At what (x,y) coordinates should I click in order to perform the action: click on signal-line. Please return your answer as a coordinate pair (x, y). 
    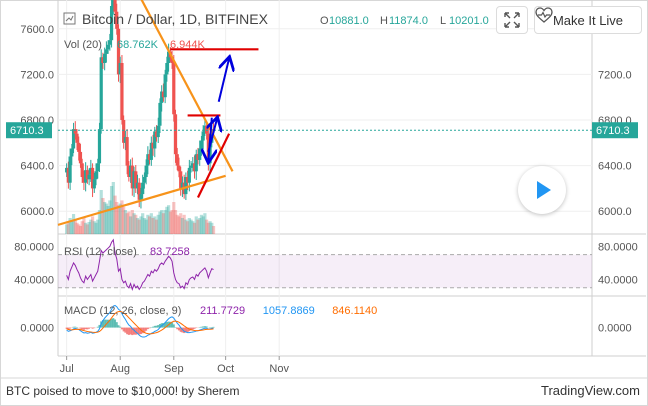
    Looking at the image, I should click on (140, 322).